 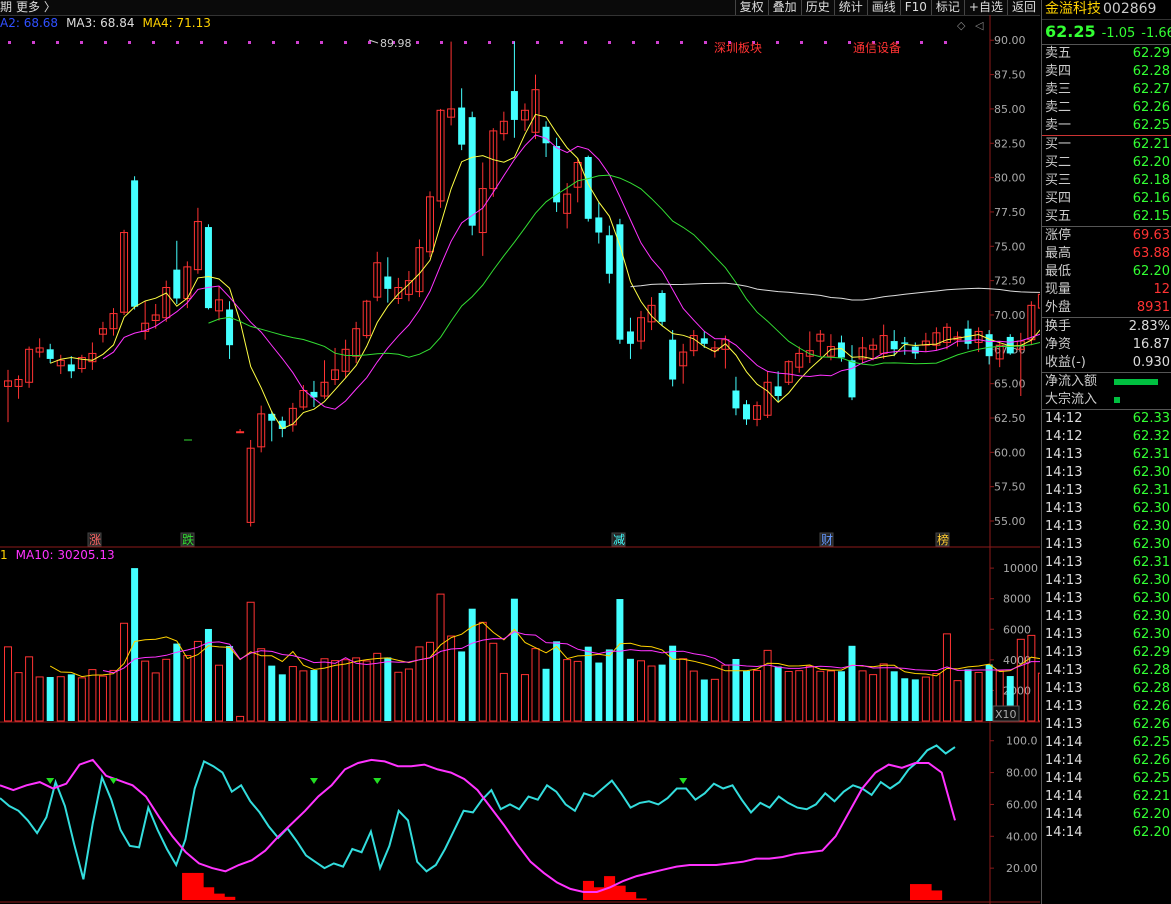 I want to click on toolbar-button: 标记, so click(x=947, y=7).